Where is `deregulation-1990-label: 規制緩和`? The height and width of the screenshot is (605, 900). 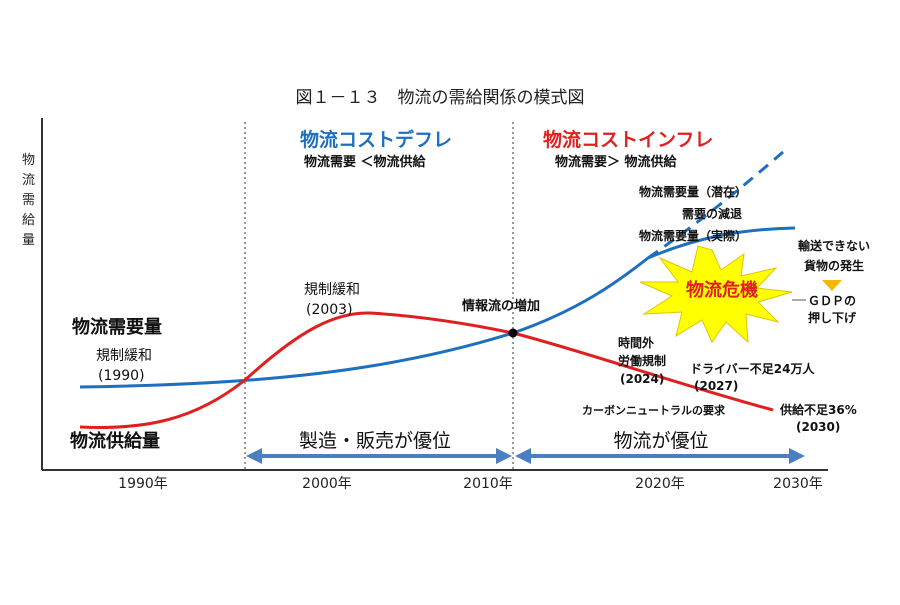
deregulation-1990-label: 規制緩和 is located at coordinates (124, 356).